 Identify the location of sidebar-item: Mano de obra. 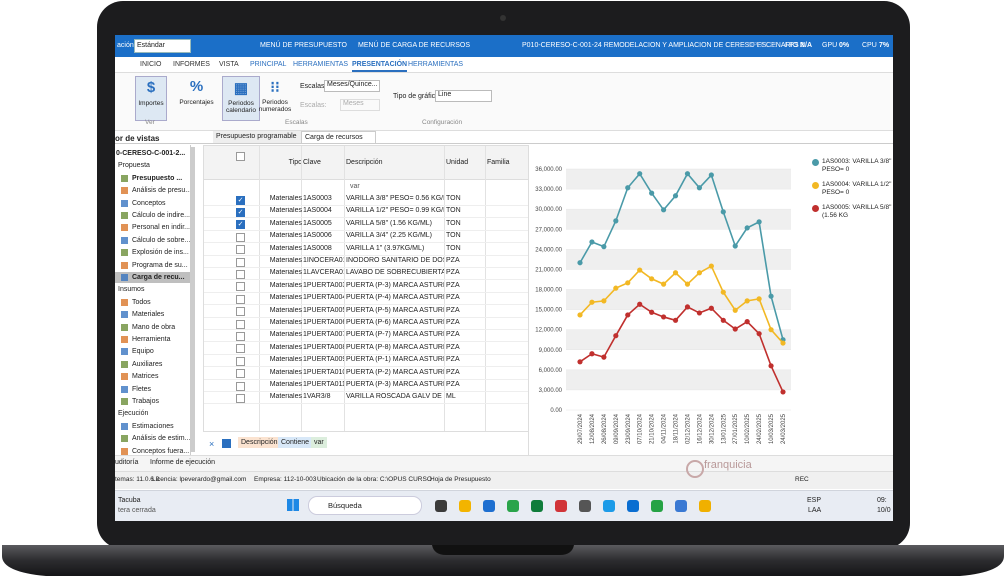
(154, 327).